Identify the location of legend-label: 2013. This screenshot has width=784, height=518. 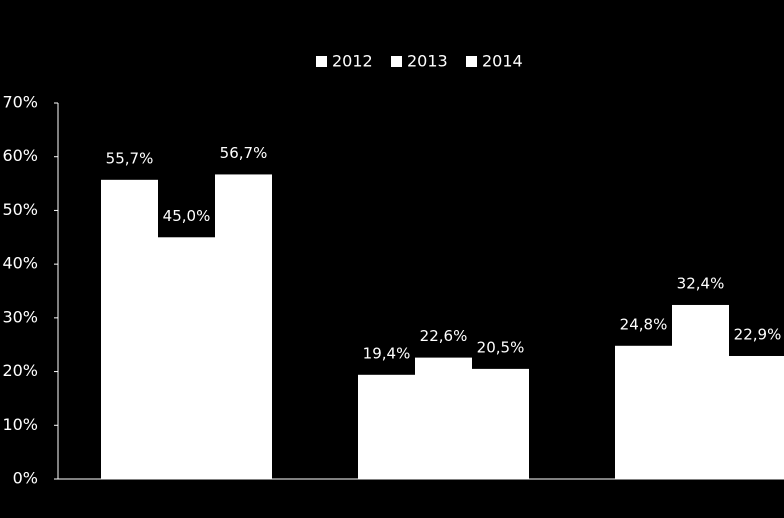
(427, 61).